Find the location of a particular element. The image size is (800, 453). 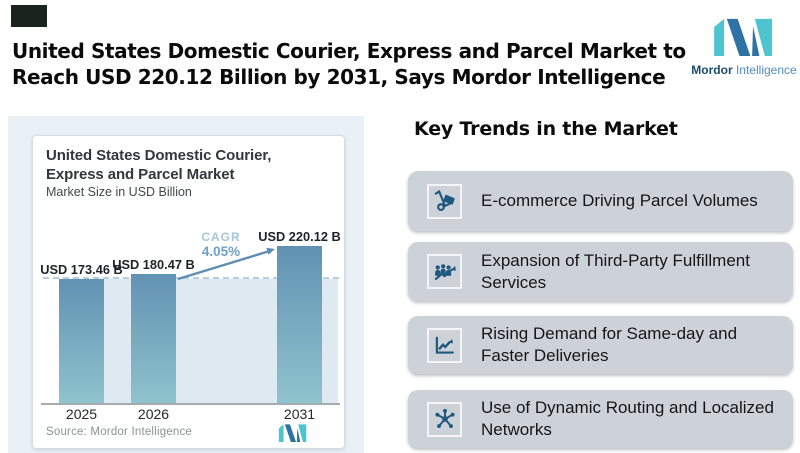

cagr-label: CAGR is located at coordinates (221, 237).